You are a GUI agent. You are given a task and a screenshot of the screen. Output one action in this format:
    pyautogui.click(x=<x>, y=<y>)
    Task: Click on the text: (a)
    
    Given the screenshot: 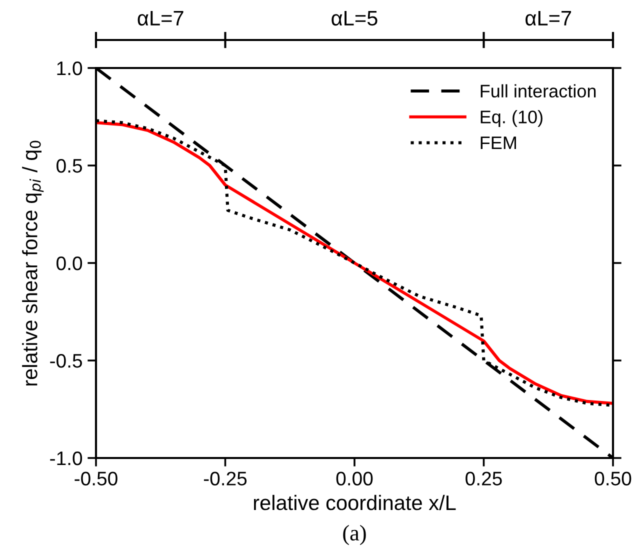 What is the action you would take?
    pyautogui.click(x=354, y=535)
    